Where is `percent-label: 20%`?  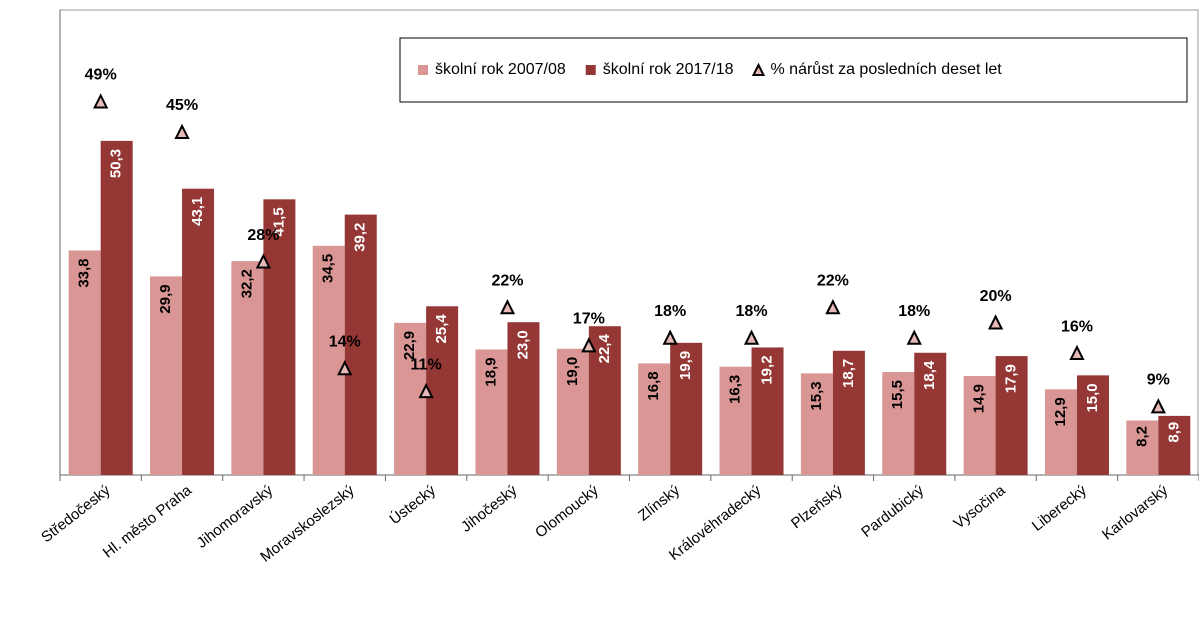 percent-label: 20% is located at coordinates (996, 296).